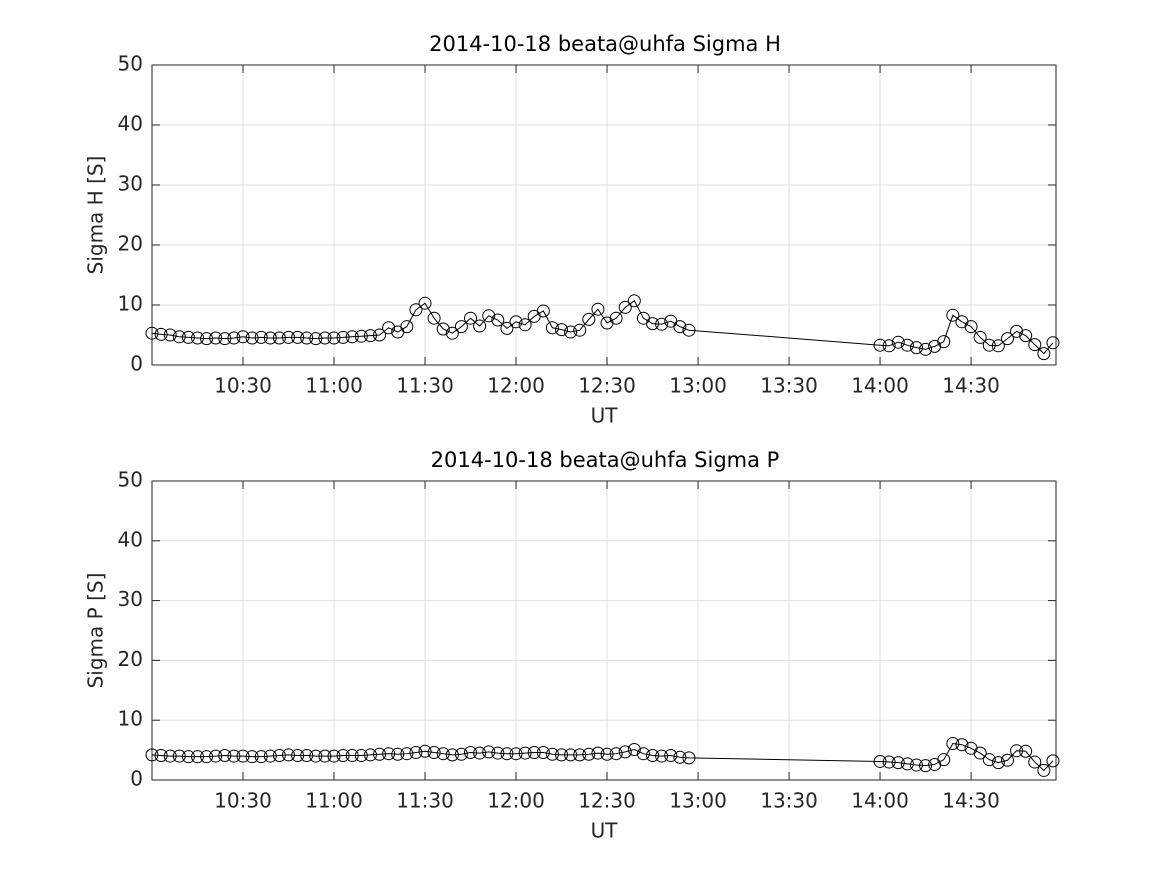  Describe the element at coordinates (130, 304) in the screenshot. I see `y-tick-label: 10` at that location.